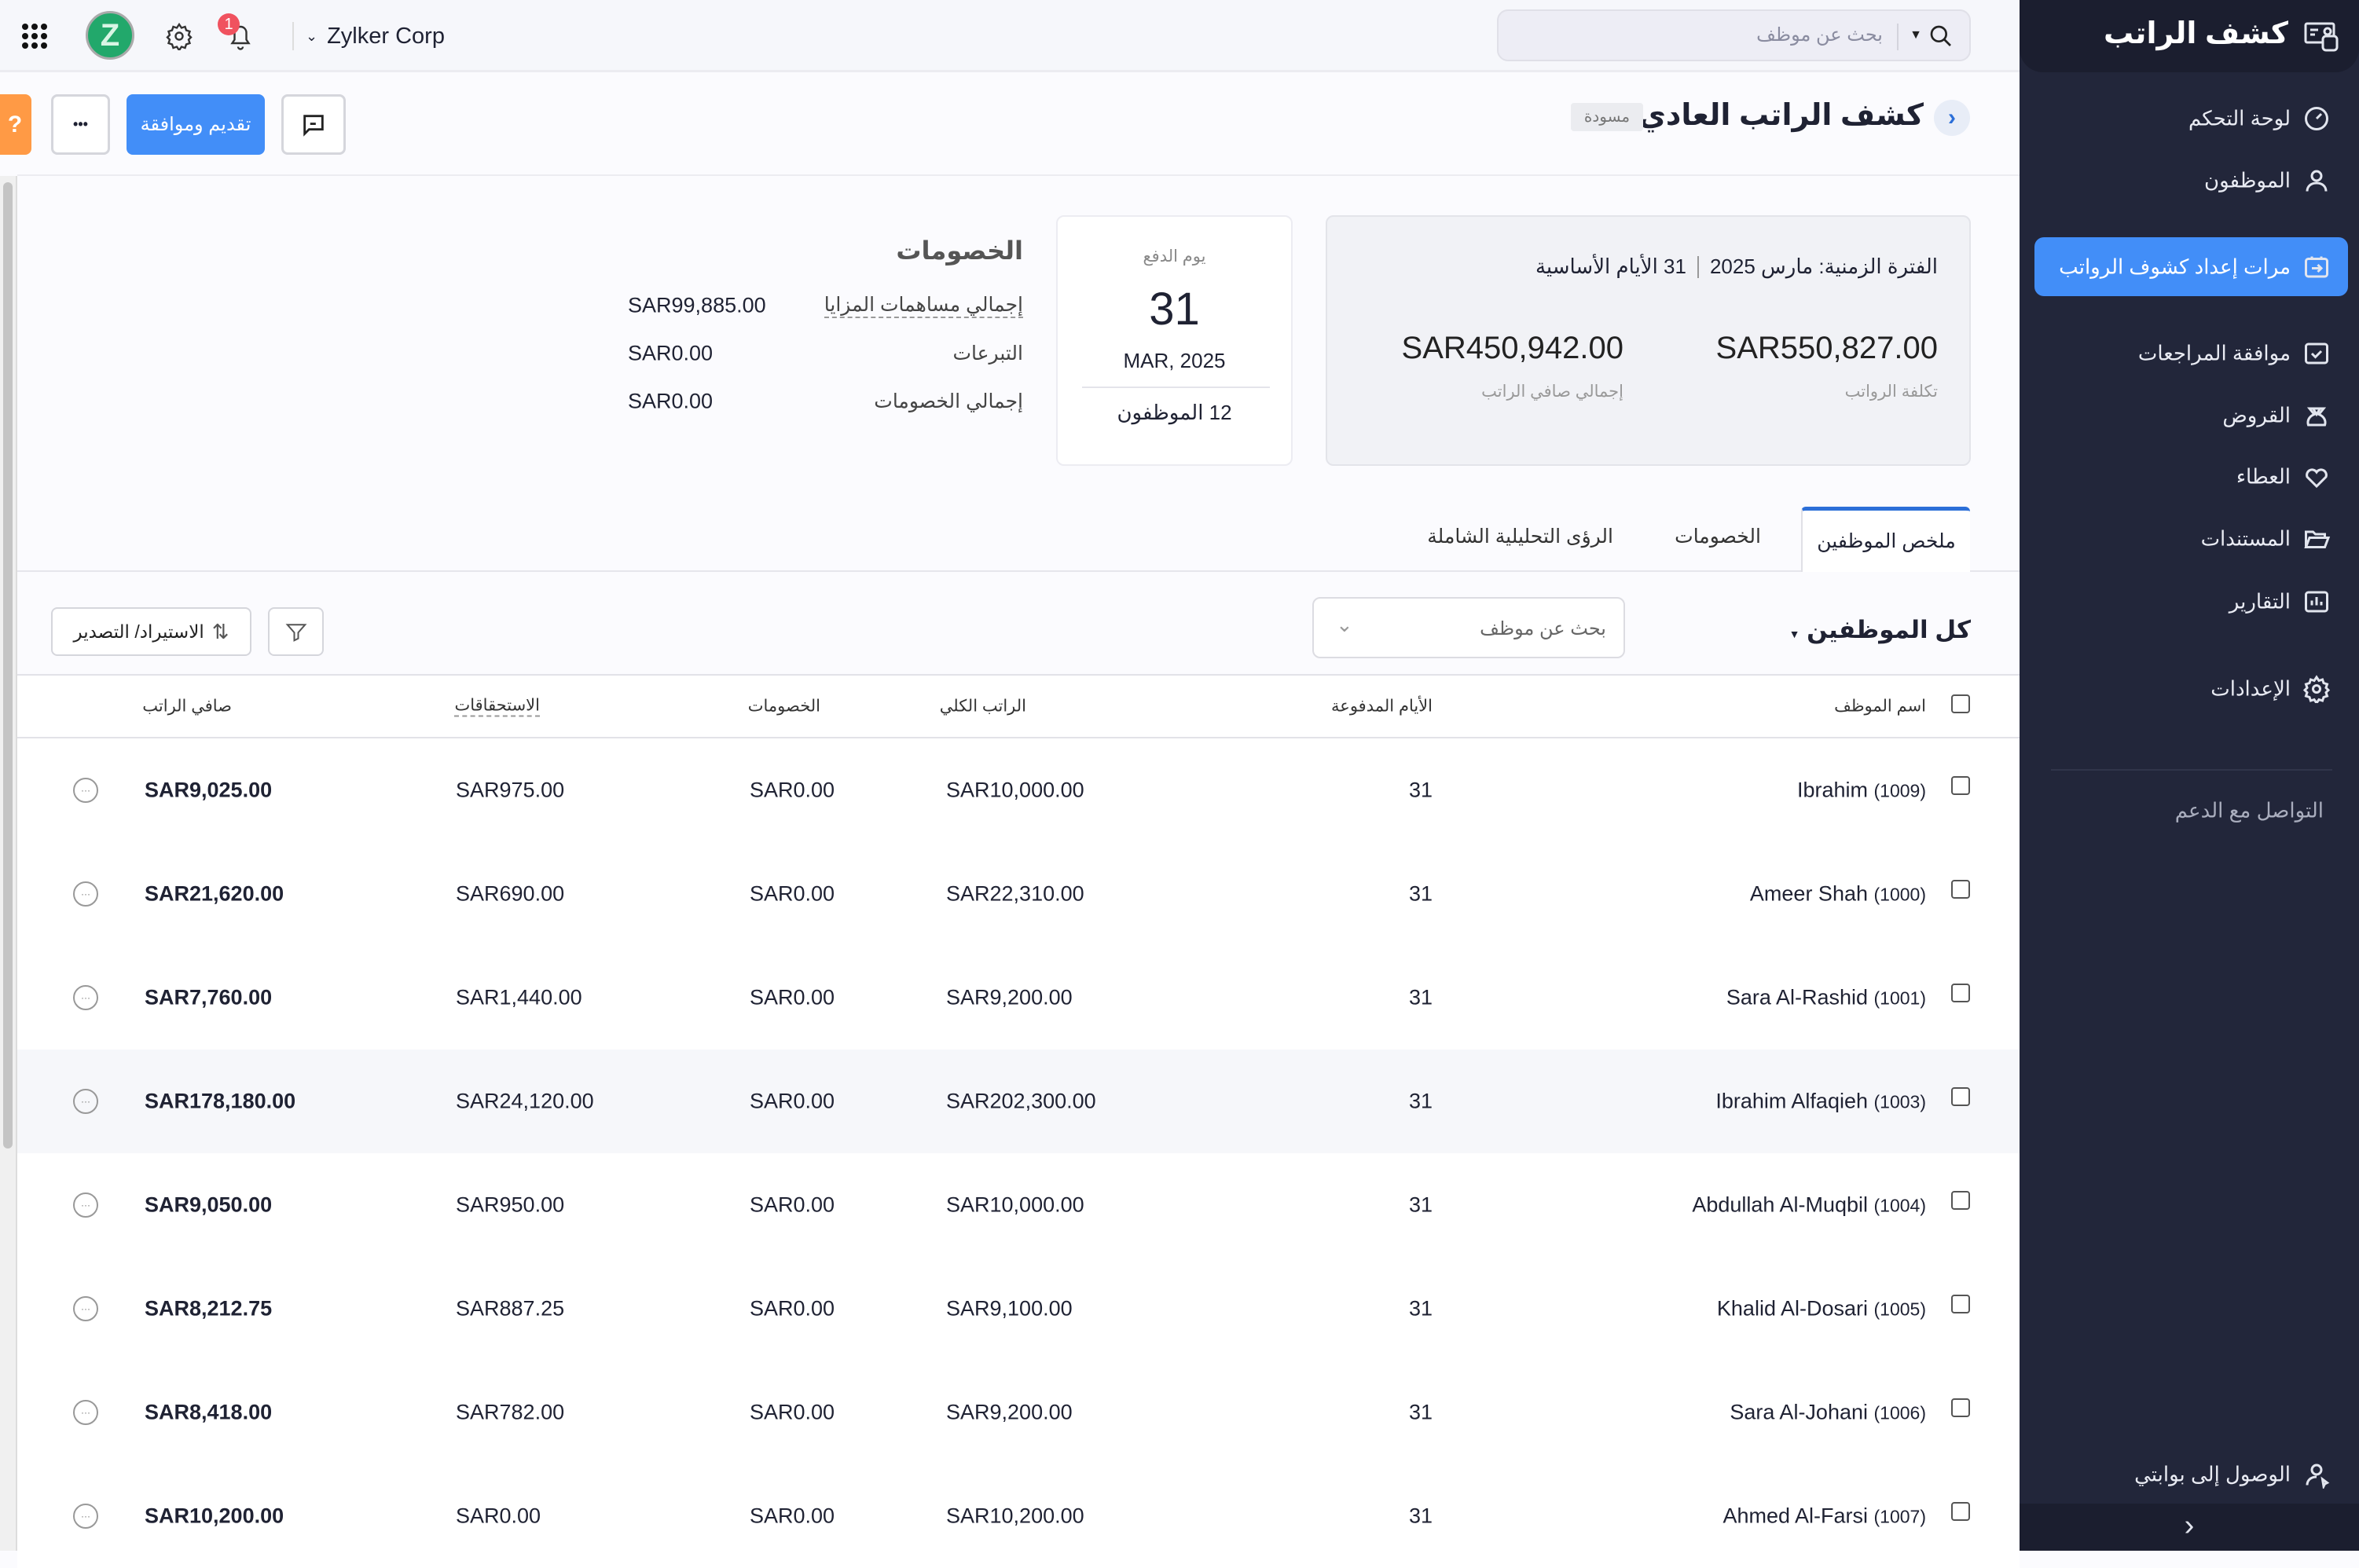 Image resolution: width=2359 pixels, height=1568 pixels. What do you see at coordinates (2175, 267) in the screenshot?
I see `sidebar-item-2: مرات إعداد كشوف الرواتب` at bounding box center [2175, 267].